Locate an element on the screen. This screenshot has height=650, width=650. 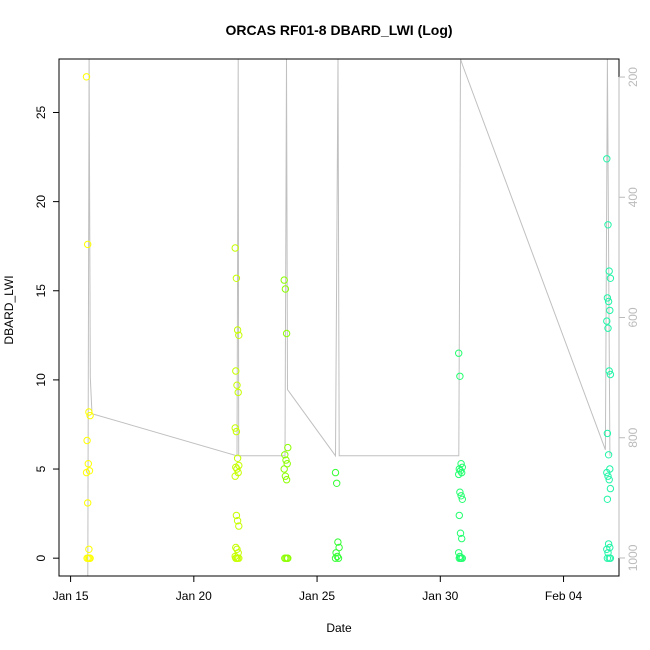
y-axis: 0 5 10 15 20 25 is located at coordinates (47, 333).